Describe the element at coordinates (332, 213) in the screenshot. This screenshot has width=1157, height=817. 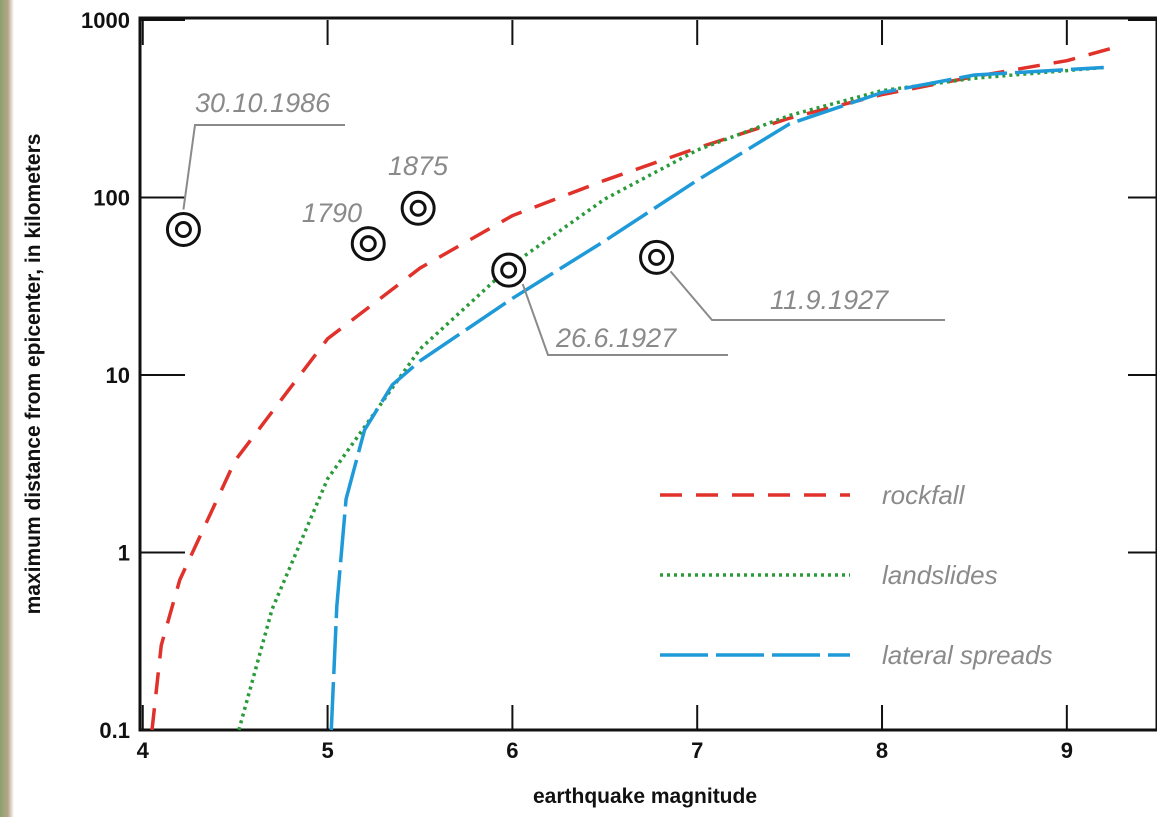
I see `event-label: 1790` at that location.